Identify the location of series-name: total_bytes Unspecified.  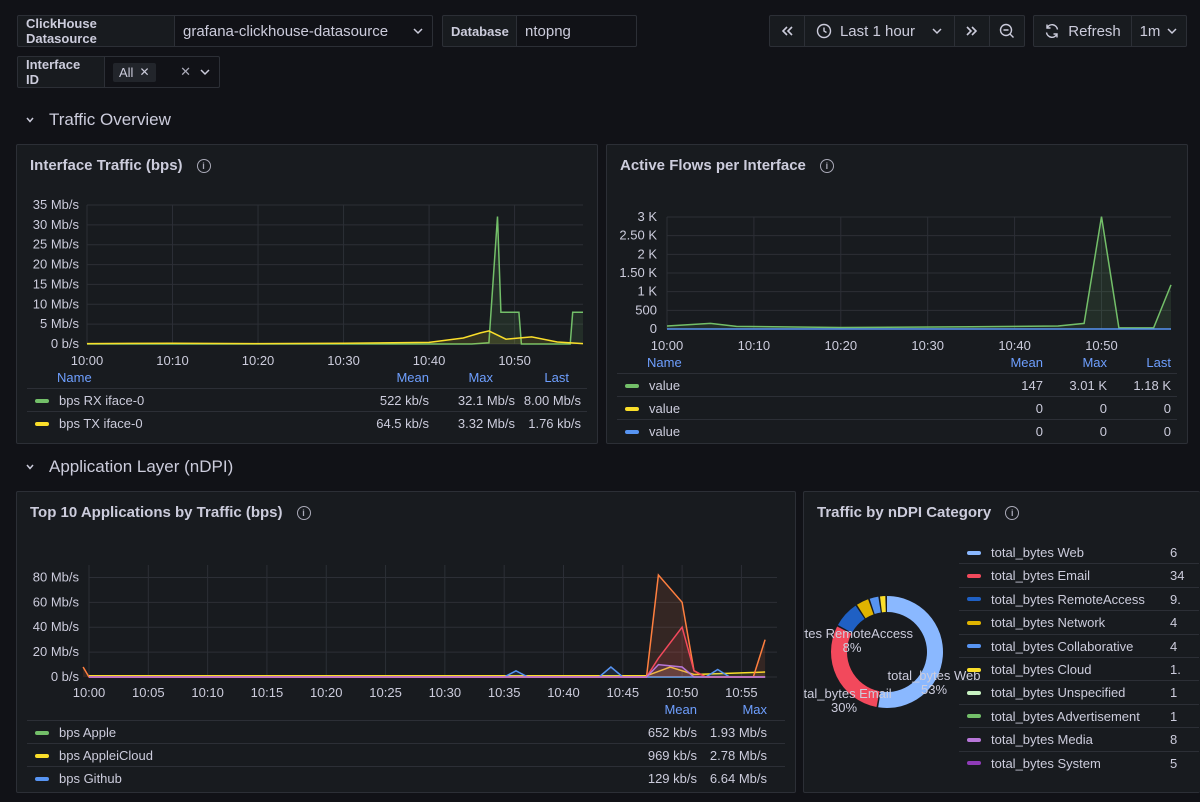
(1058, 693).